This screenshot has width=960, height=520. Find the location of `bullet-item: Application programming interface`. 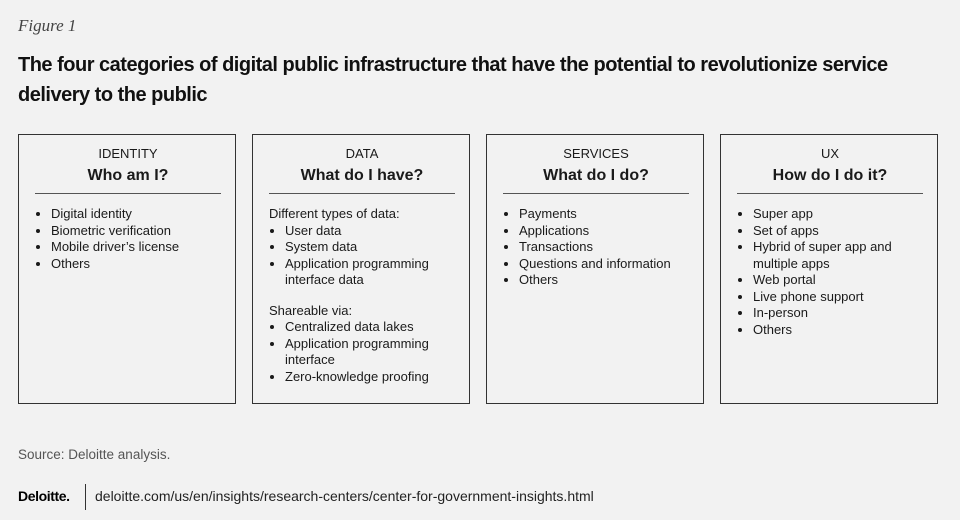

bullet-item: Application programming interface is located at coordinates (370, 352).